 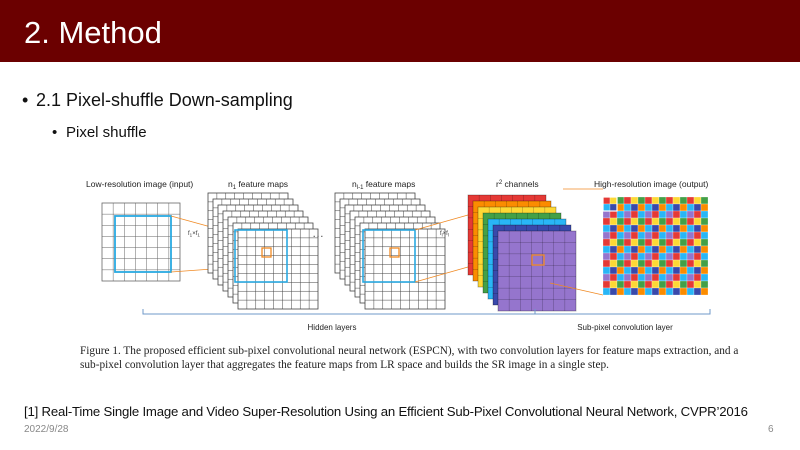 I want to click on hr-pixel-block-highlight, so click(x=610, y=204).